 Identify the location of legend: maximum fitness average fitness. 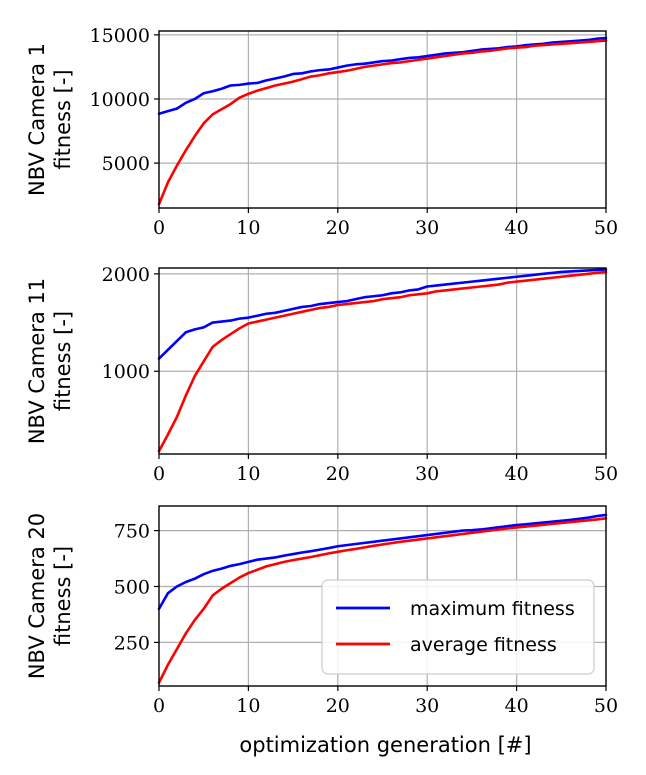
(458, 627).